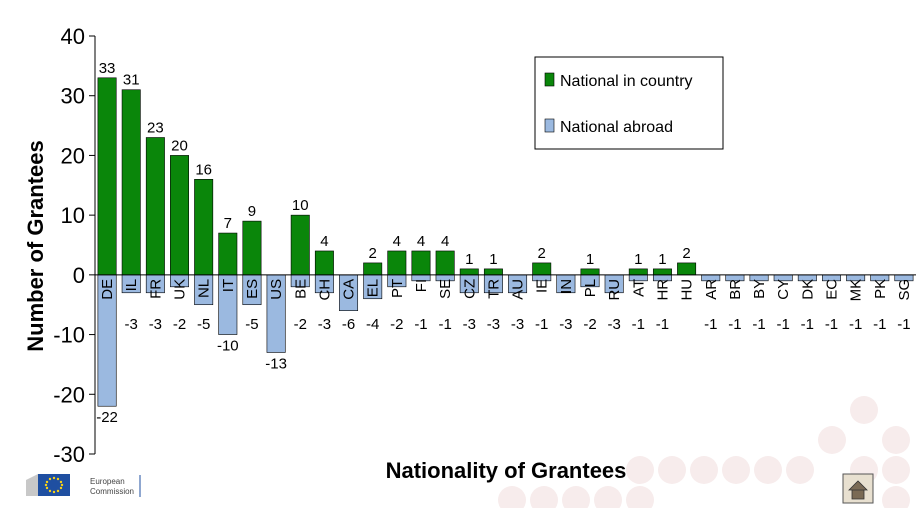 This screenshot has width=916, height=508. Describe the element at coordinates (686, 253) in the screenshot. I see `data-label-in-country-HU: 2` at that location.